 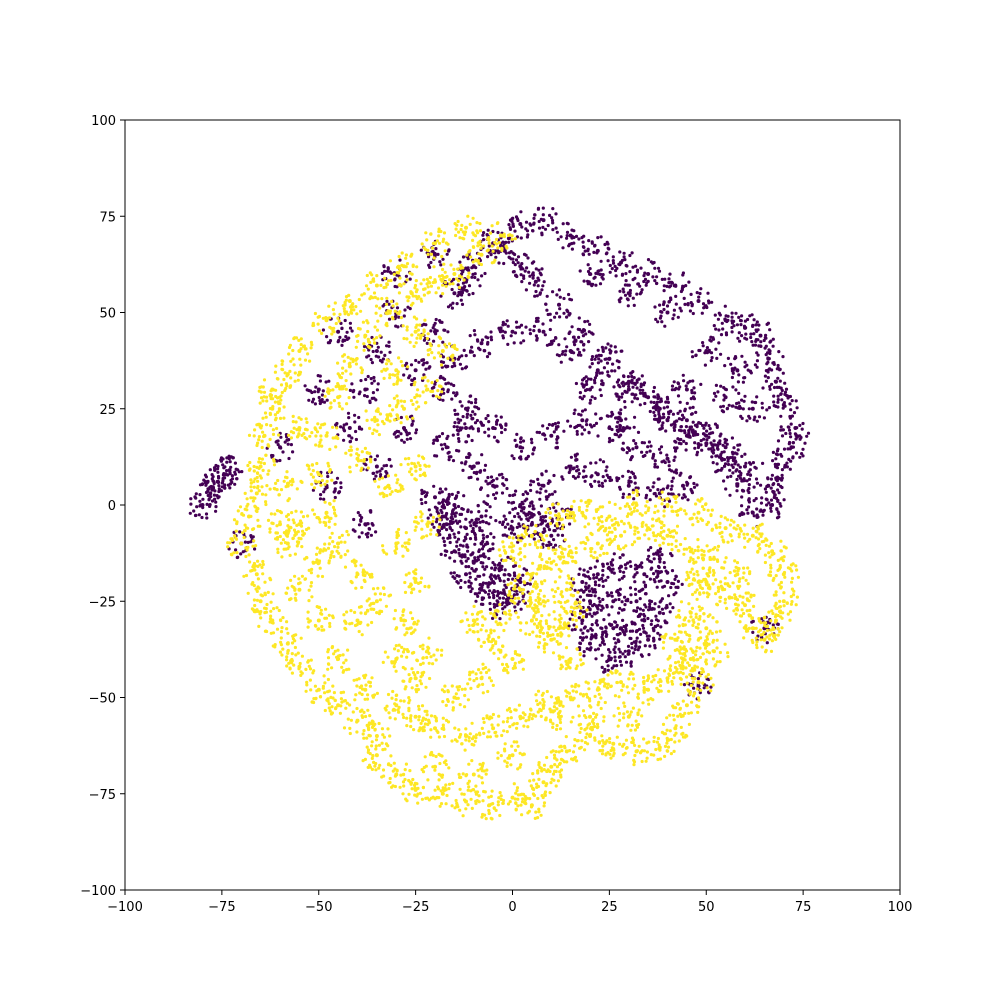 What do you see at coordinates (103, 121) in the screenshot?
I see `y-tick-label: 100` at bounding box center [103, 121].